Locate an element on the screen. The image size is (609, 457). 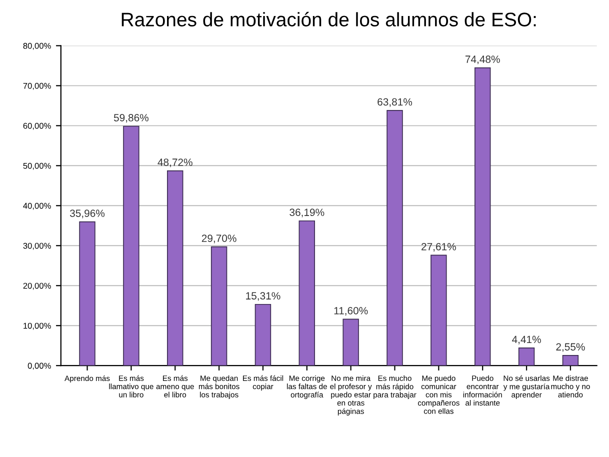
data-label: 48,72% is located at coordinates (175, 163).